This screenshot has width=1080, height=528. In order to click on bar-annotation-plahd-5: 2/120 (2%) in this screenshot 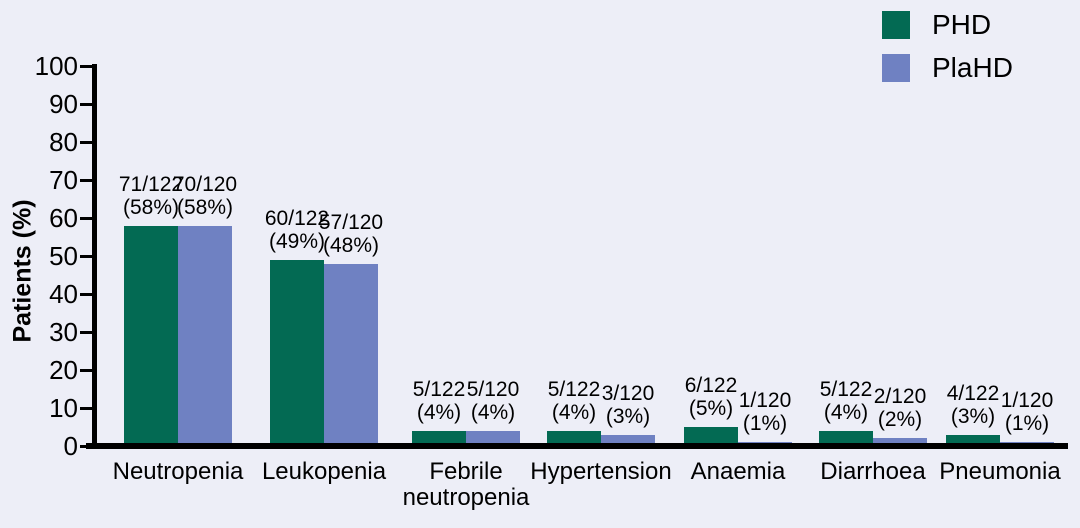, I will do `click(900, 408)`.